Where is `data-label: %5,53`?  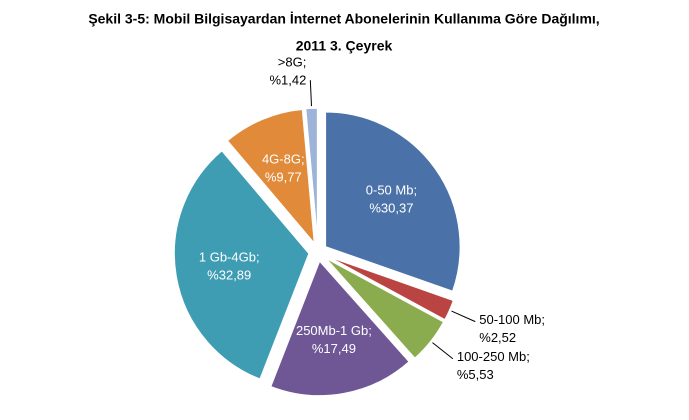 data-label: %5,53 is located at coordinates (475, 374).